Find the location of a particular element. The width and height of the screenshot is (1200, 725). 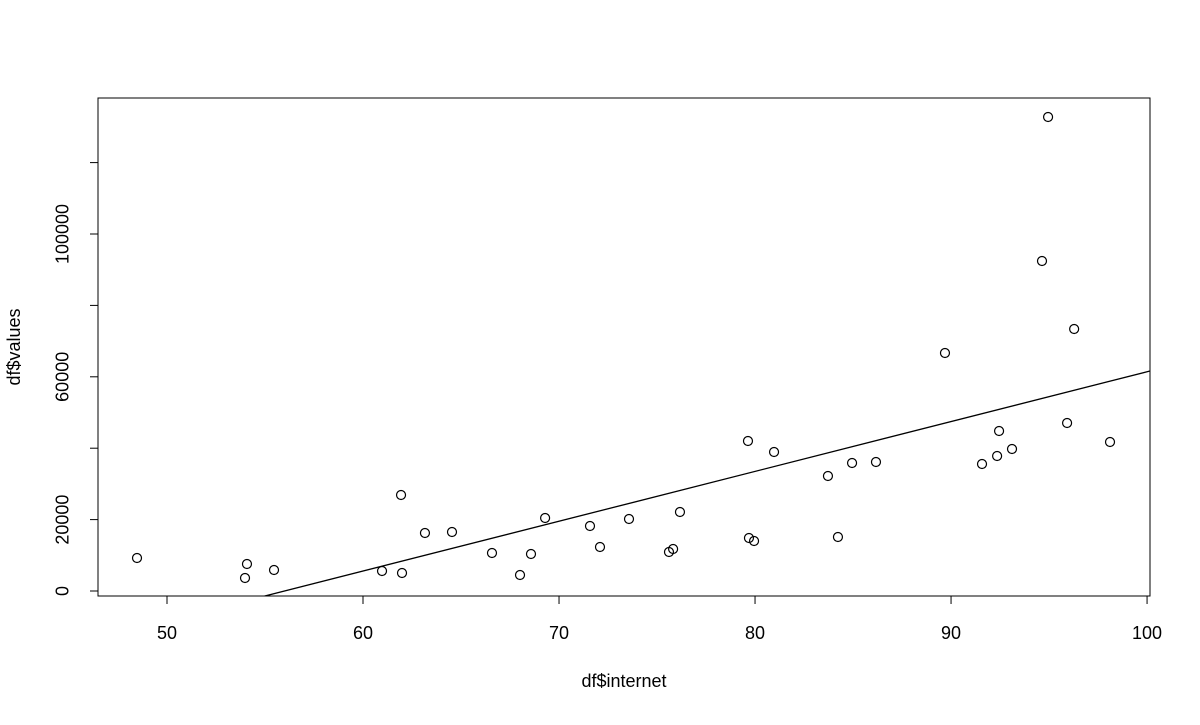

x-tick-label: 60 is located at coordinates (363, 633).